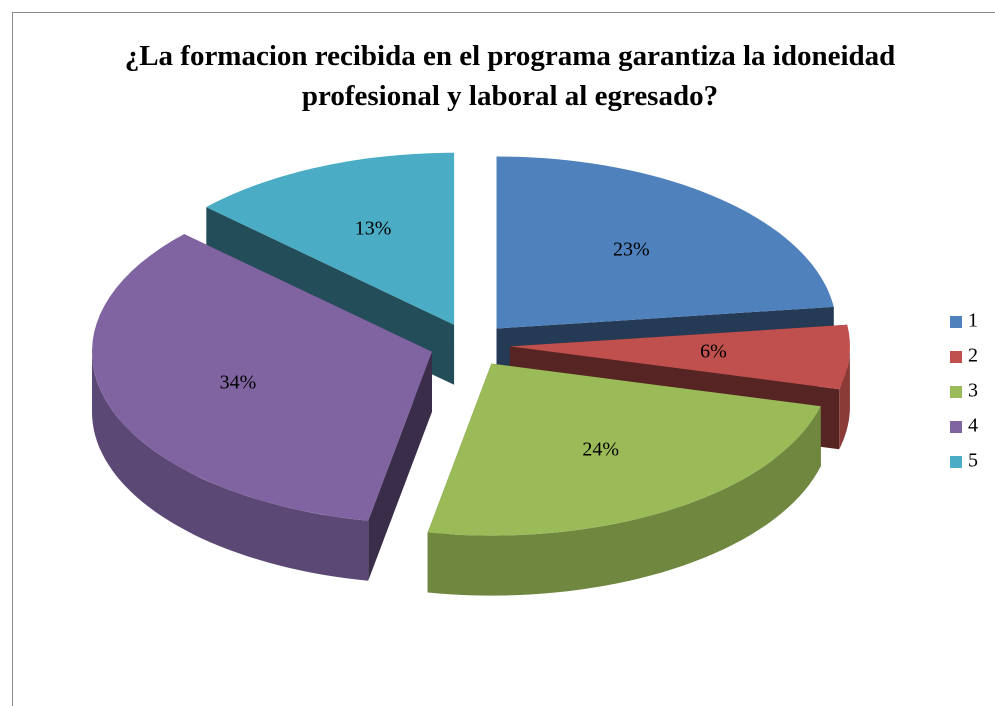  I want to click on legend-label: 2, so click(973, 356).